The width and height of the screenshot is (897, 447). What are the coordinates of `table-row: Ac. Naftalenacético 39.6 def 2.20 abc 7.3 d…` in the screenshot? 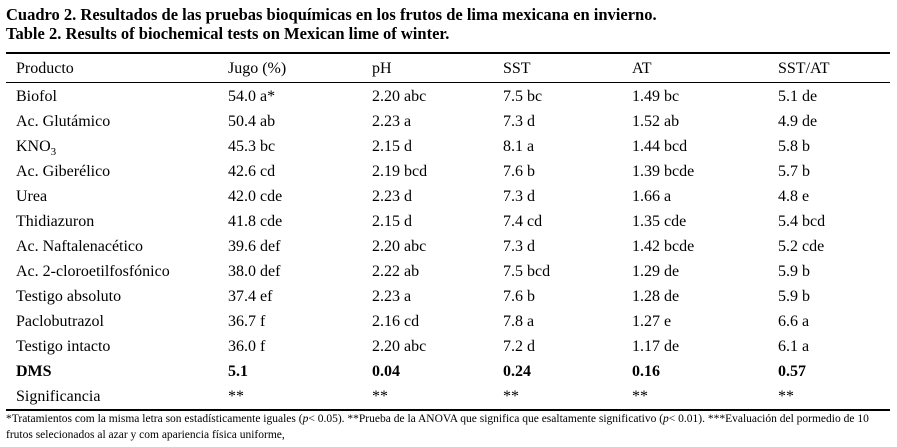 It's located at (448, 246).